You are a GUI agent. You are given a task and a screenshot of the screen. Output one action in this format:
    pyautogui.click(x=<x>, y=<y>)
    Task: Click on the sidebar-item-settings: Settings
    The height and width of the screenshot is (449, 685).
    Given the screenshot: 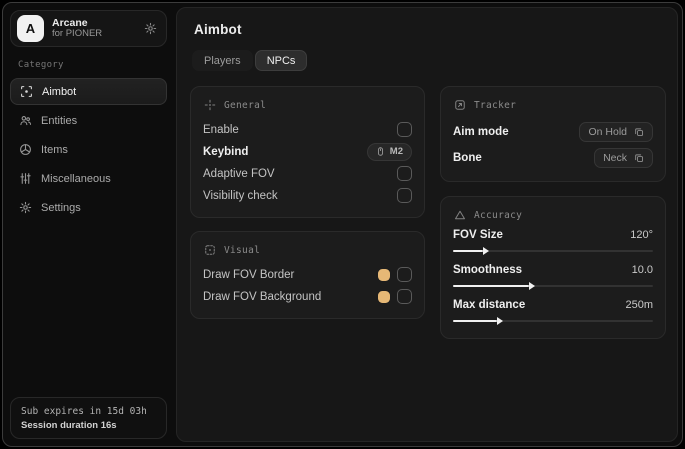 What is the action you would take?
    pyautogui.click(x=88, y=207)
    